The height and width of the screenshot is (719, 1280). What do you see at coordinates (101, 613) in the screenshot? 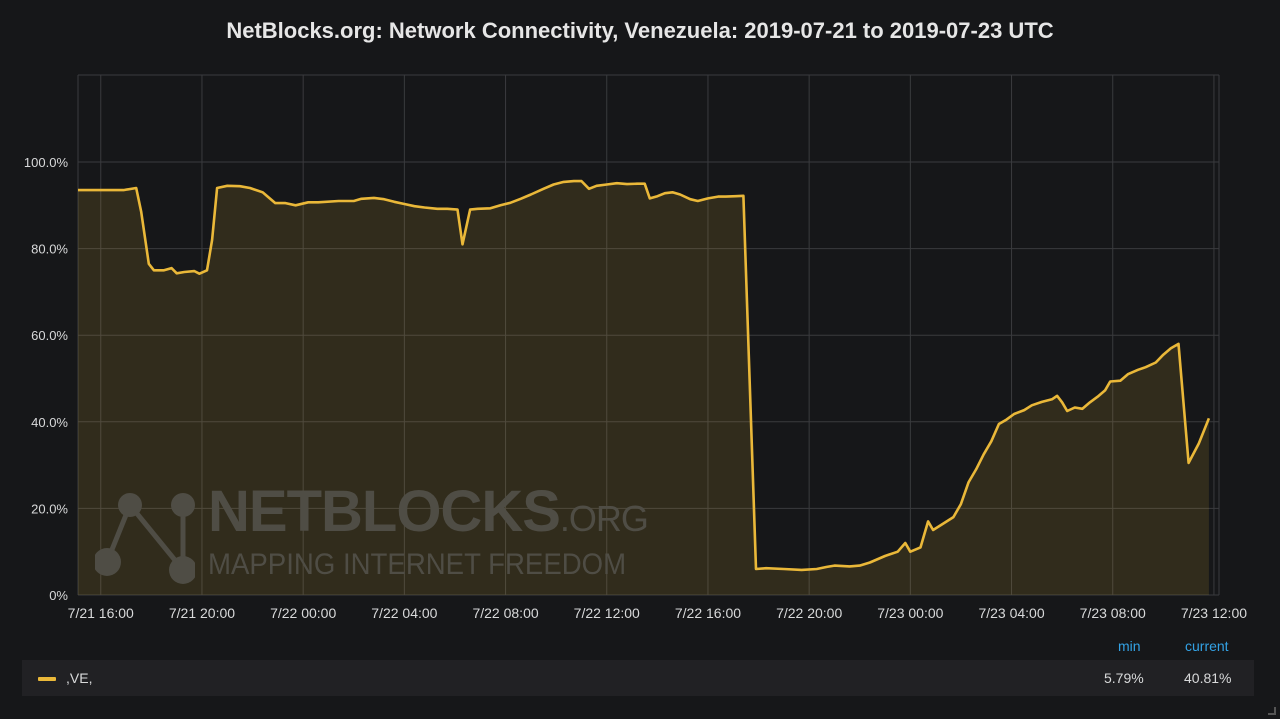
I see `x-tick-label: 7/21 16:00` at bounding box center [101, 613].